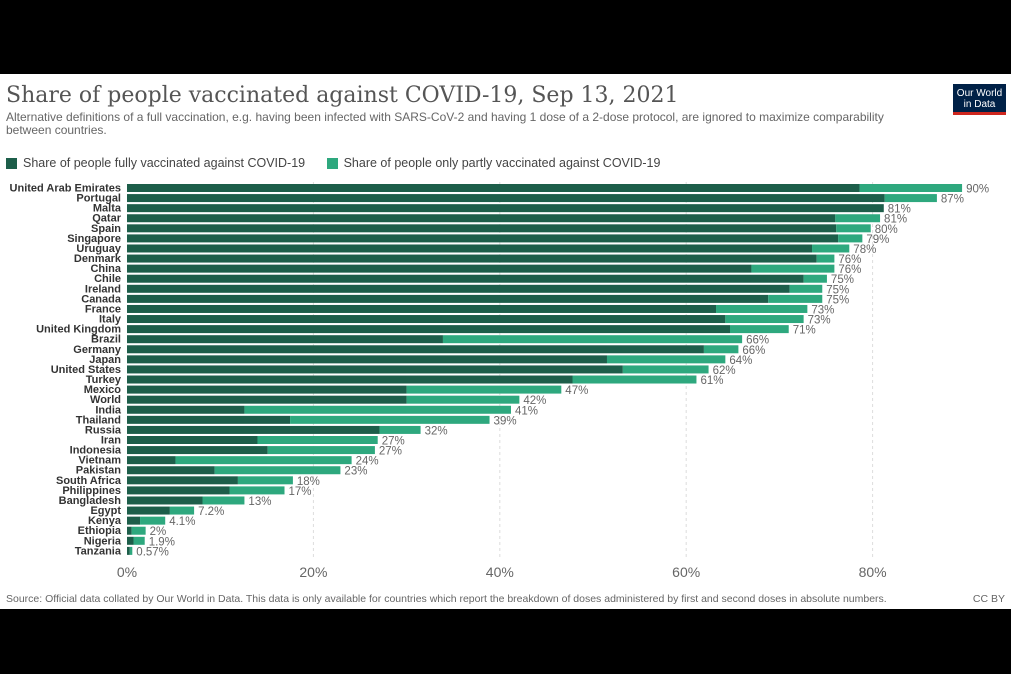 The height and width of the screenshot is (674, 1011). I want to click on license-link: CC BY, so click(988, 599).